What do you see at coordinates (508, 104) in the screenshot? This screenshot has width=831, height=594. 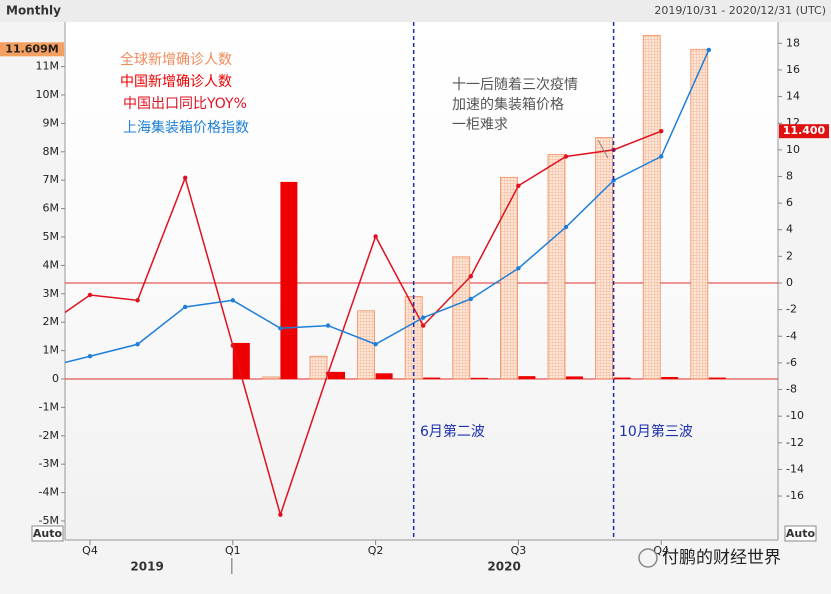 I see `annotation: 加速的集装箱价格` at bounding box center [508, 104].